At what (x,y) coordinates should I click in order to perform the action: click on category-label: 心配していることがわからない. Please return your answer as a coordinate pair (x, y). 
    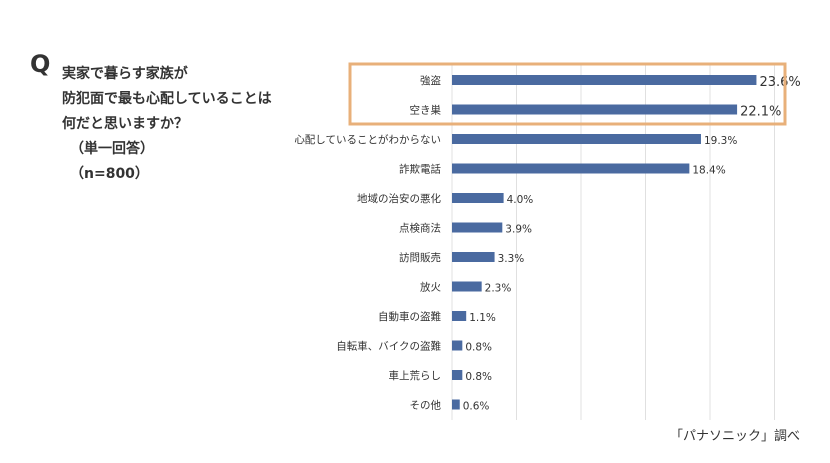
    Looking at the image, I should click on (367, 139).